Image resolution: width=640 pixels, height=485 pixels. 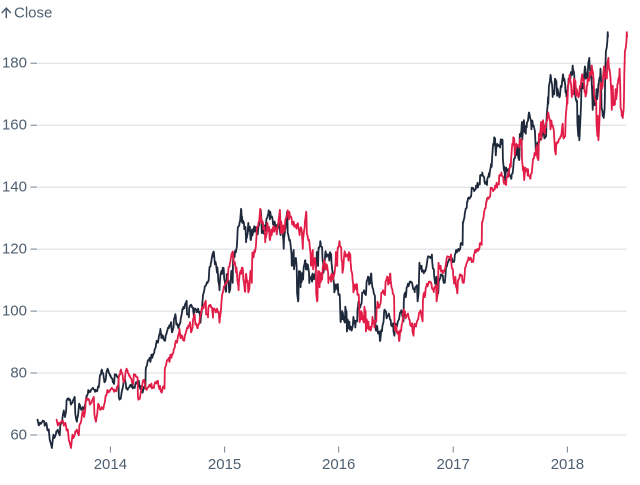 What do you see at coordinates (14, 249) in the screenshot?
I see `svg-text: 120` at bounding box center [14, 249].